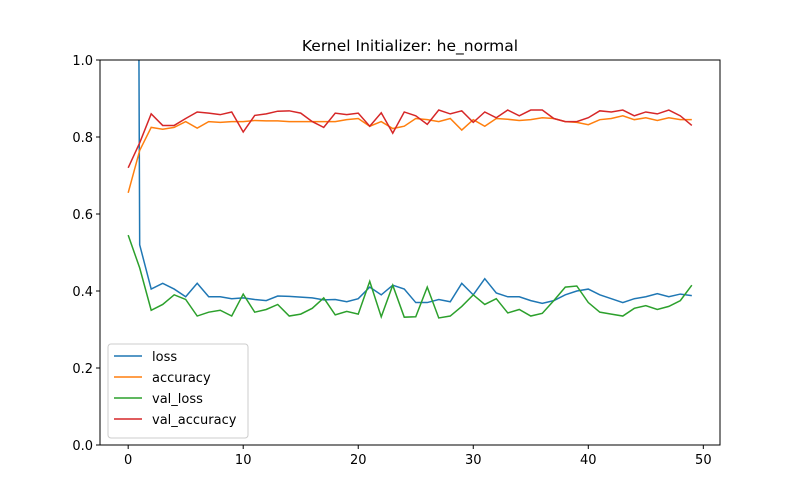  I want to click on x-tick-label: 50, so click(703, 460).